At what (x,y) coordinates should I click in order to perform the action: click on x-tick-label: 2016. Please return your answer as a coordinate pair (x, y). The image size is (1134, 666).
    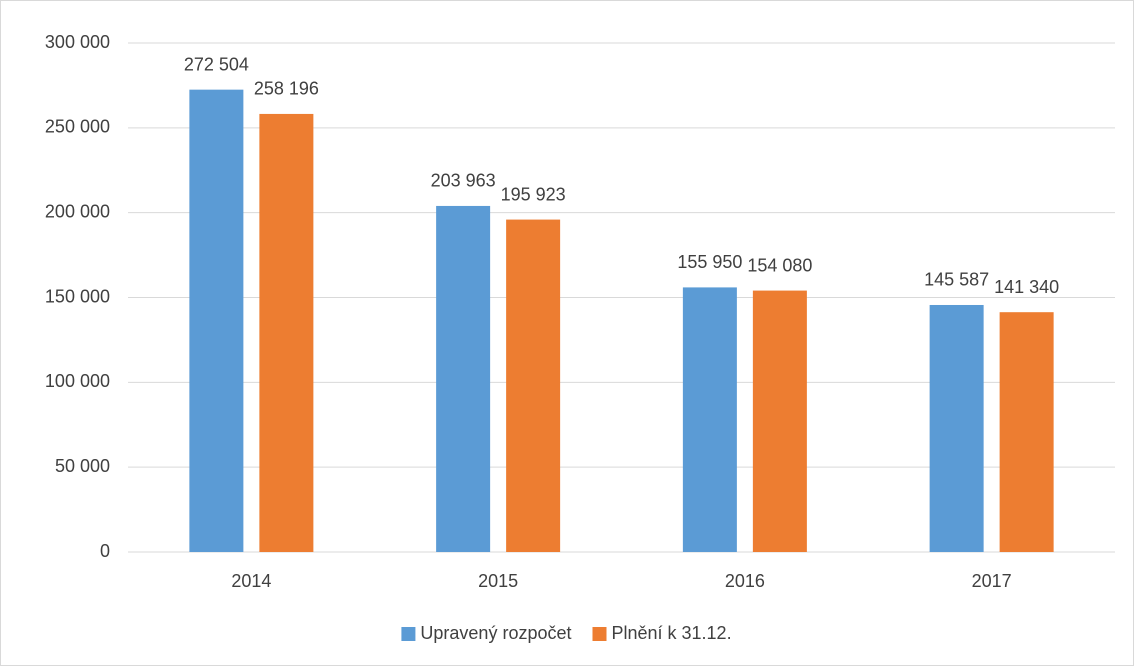
    Looking at the image, I should click on (745, 581).